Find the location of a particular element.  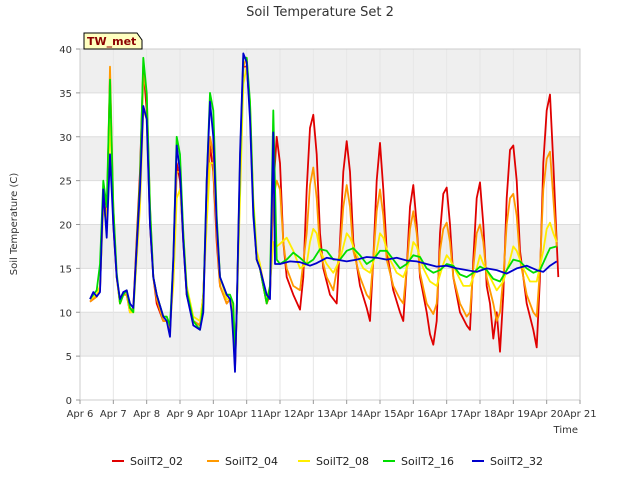

legend-item-SoilT2_04: SoilT2_04 is located at coordinates (242, 461).